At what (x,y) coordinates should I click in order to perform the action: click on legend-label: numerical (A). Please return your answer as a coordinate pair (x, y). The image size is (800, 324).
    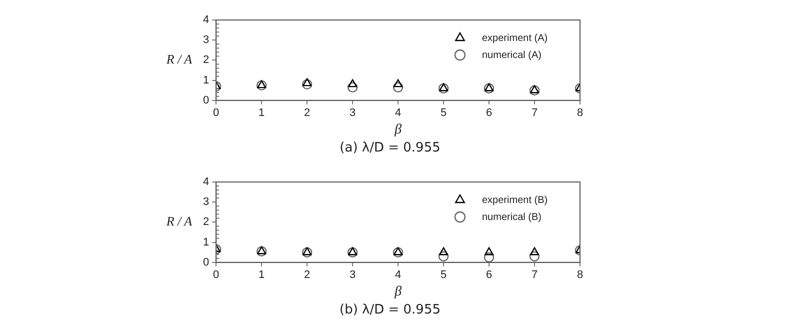
    Looking at the image, I should click on (512, 55).